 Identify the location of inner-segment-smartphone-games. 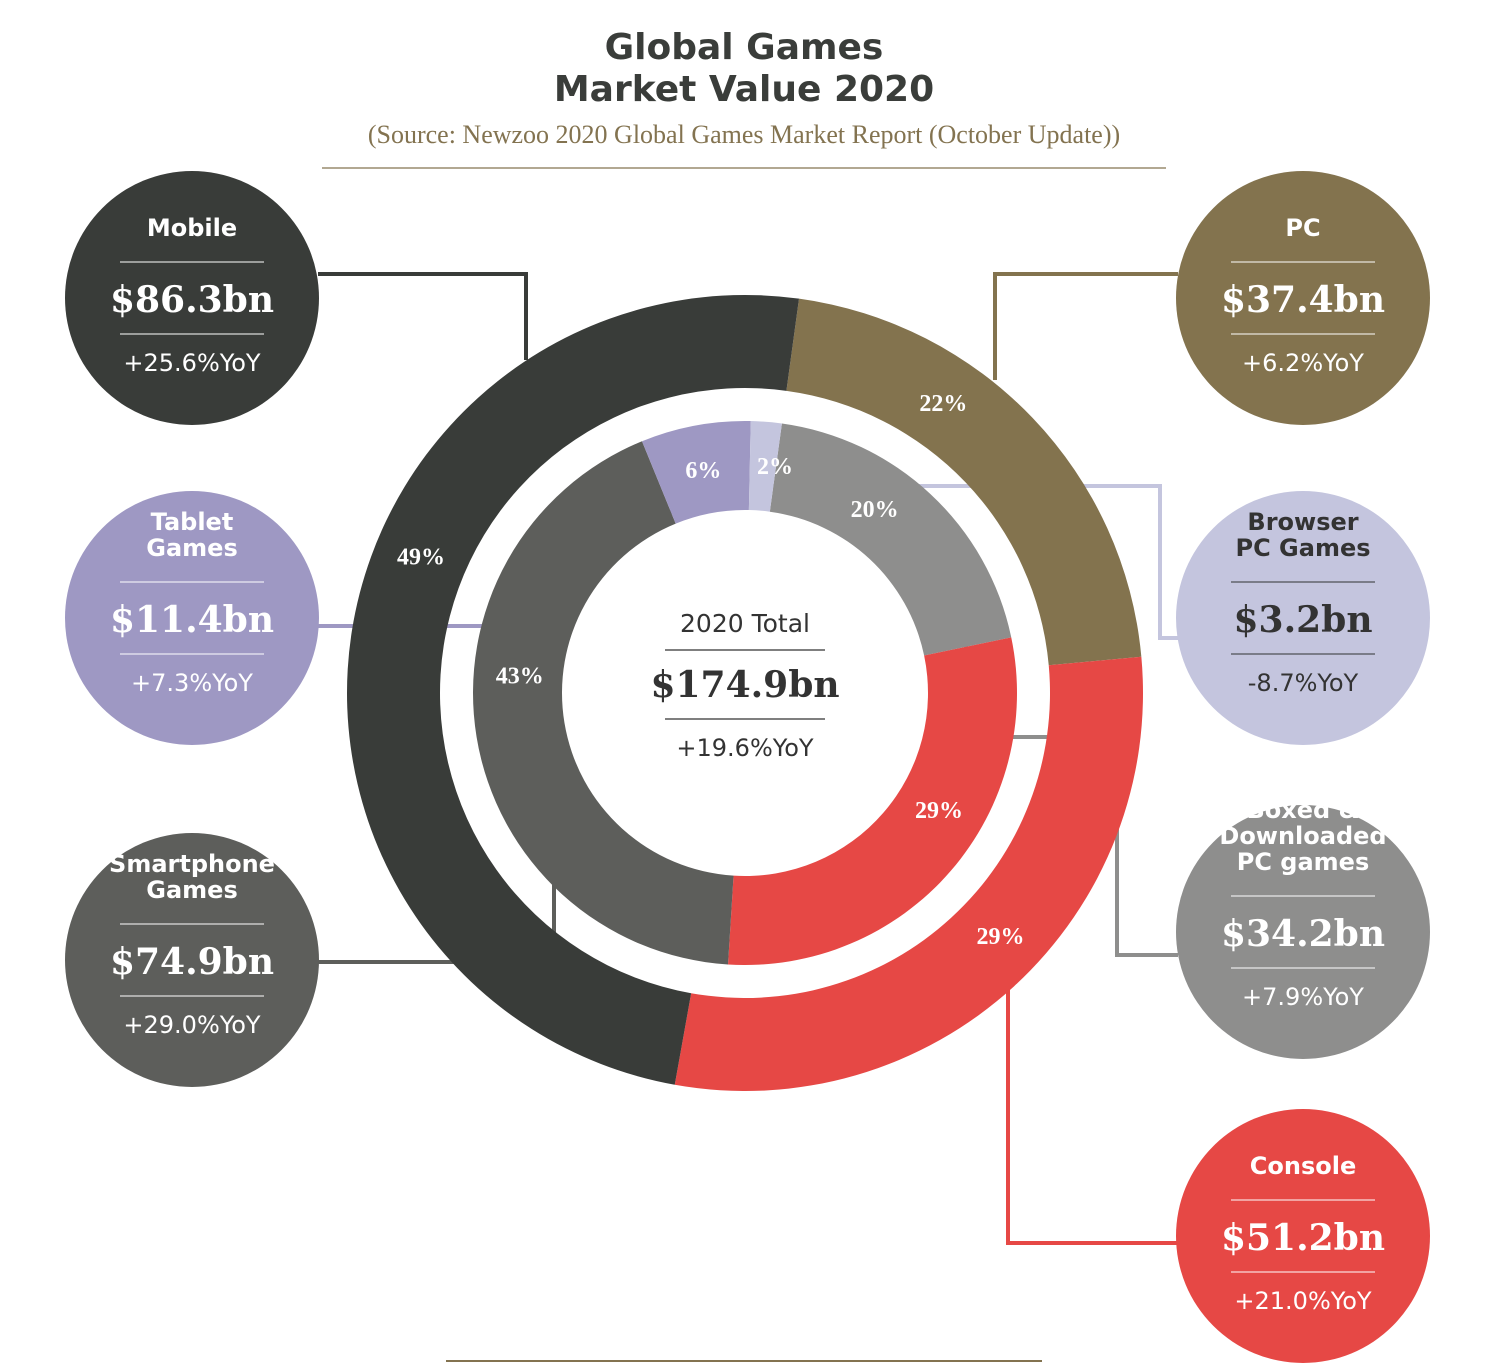
(603, 703).